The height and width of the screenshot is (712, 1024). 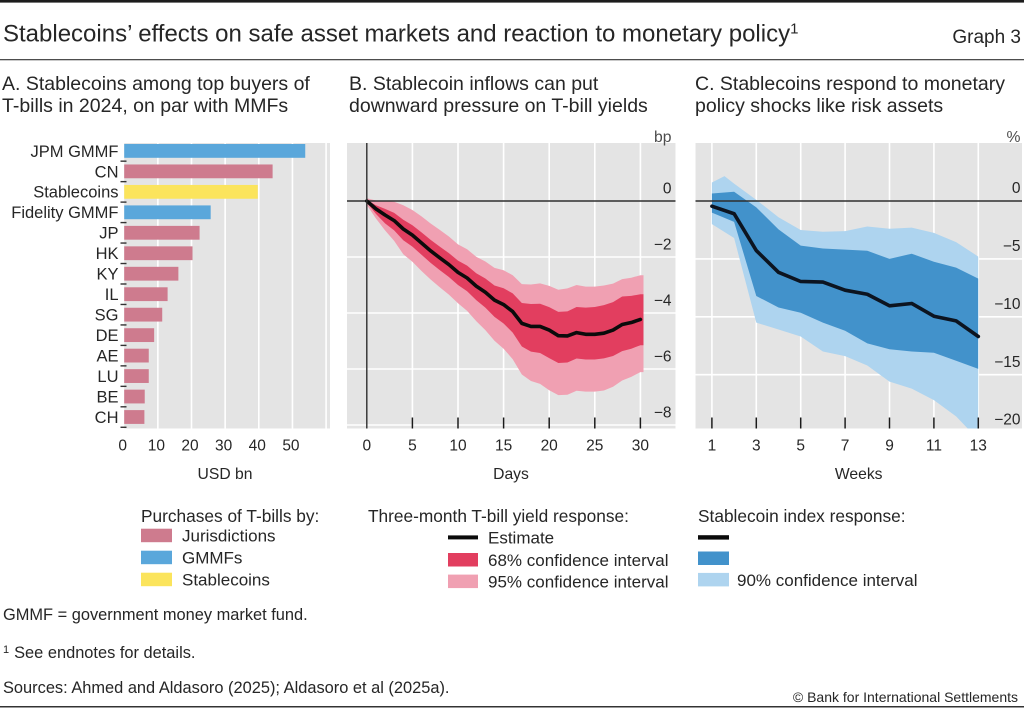 I want to click on svg-text: CN, so click(x=107, y=172).